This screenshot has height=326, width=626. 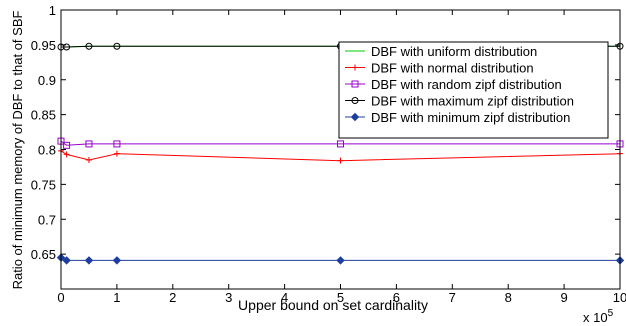 I want to click on legend-entry: DBF with random zipf distribution, so click(x=453, y=84).